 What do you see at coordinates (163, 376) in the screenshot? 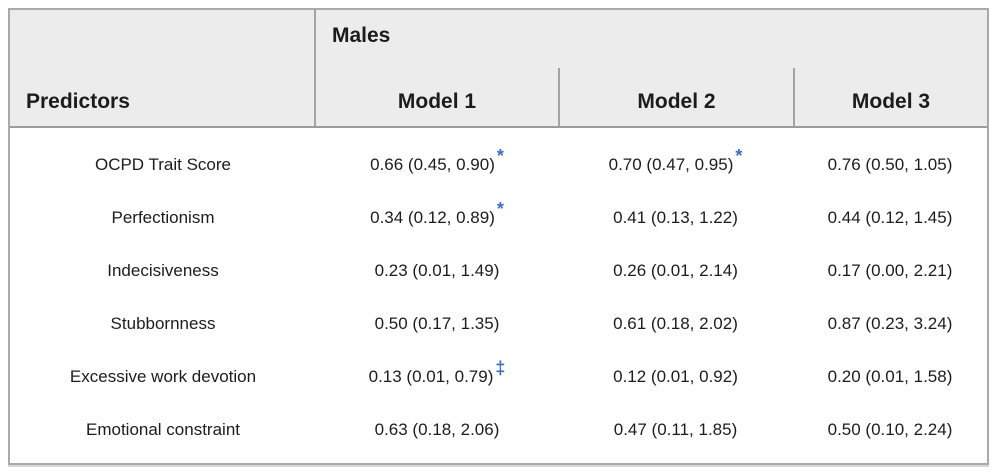
I see `predictor-label: Excessive work devotion` at bounding box center [163, 376].